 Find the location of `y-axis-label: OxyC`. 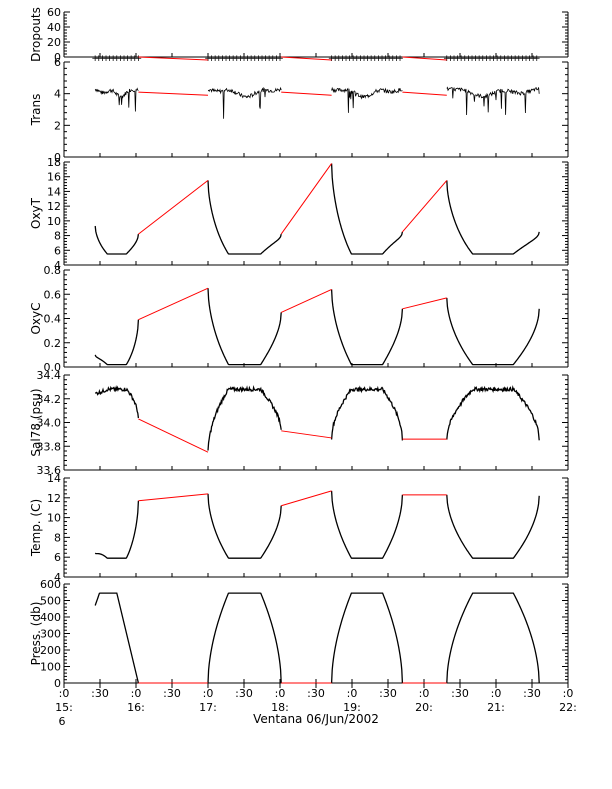

y-axis-label: OxyC is located at coordinates (36, 318).